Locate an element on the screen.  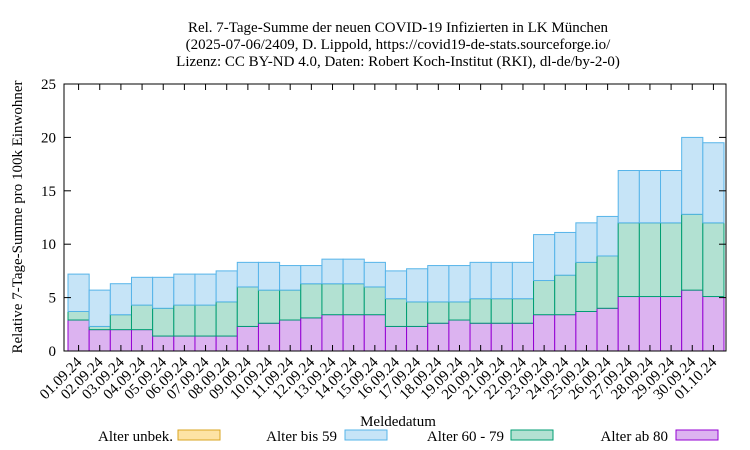
bar-alter-bis-59-19.09.24 is located at coordinates (459, 284).